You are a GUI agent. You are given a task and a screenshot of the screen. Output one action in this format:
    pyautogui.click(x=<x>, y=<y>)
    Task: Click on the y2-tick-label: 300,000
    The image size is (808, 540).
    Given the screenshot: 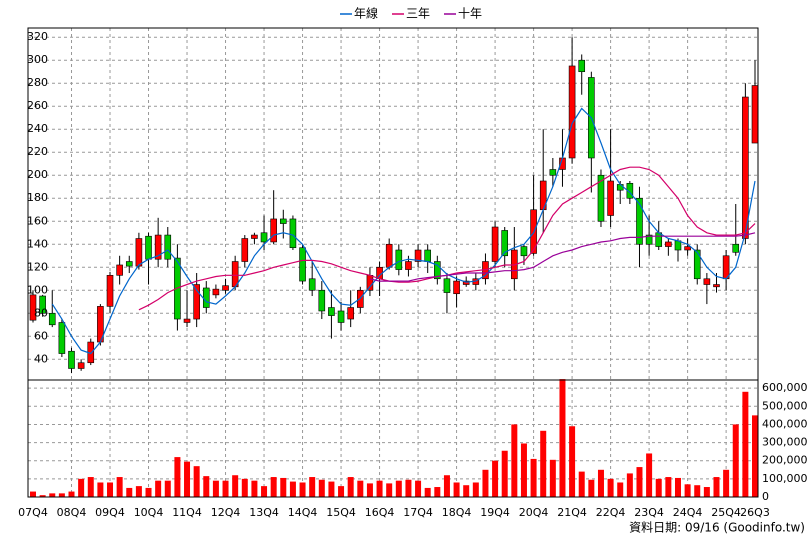 What is the action you would take?
    pyautogui.click(x=785, y=442)
    